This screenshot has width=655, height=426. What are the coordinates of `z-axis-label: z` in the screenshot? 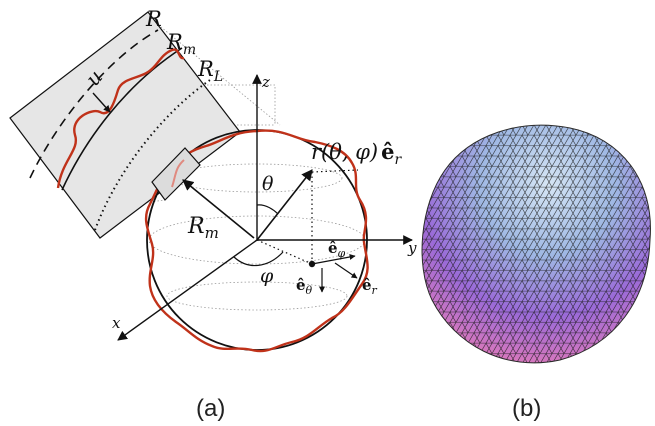 It's located at (265, 82).